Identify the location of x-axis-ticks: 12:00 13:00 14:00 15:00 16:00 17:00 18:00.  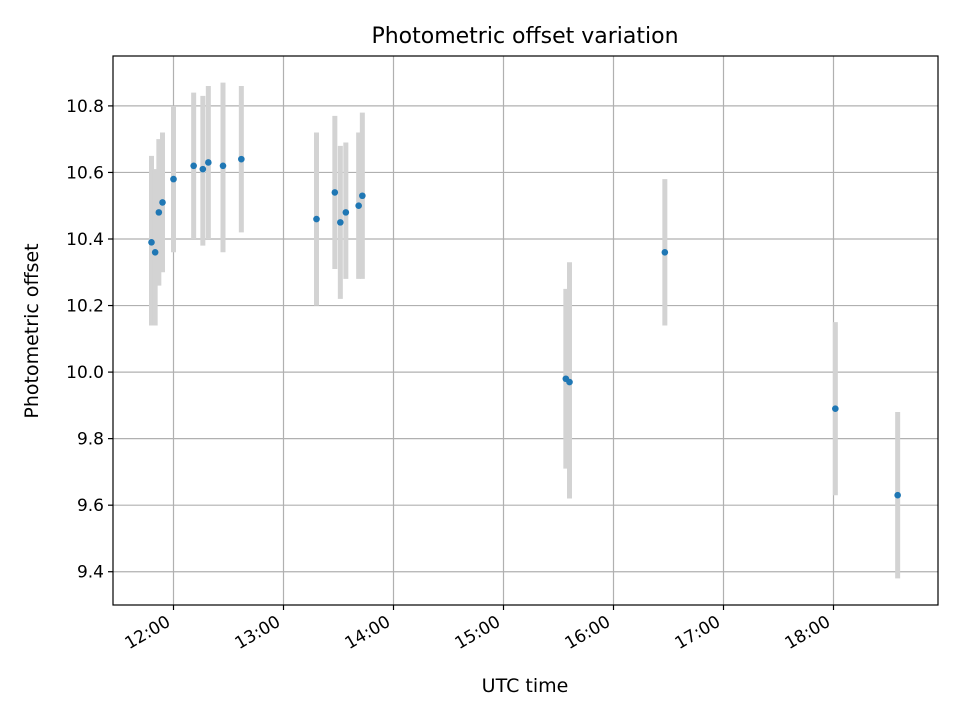
(478, 629).